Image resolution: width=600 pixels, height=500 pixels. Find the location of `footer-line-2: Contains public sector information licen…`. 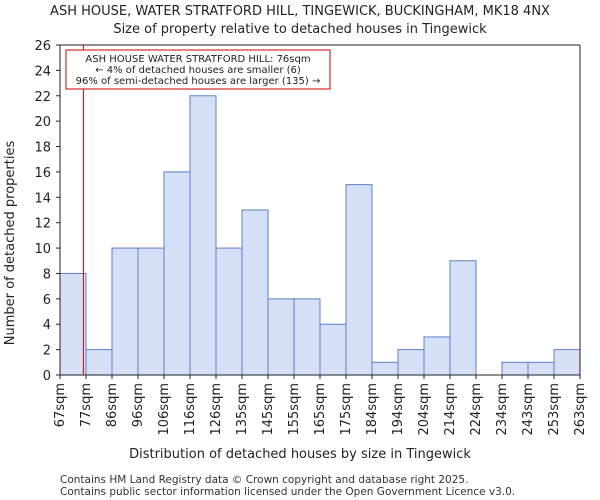

footer-line-2: Contains public sector information licen… is located at coordinates (287, 492).